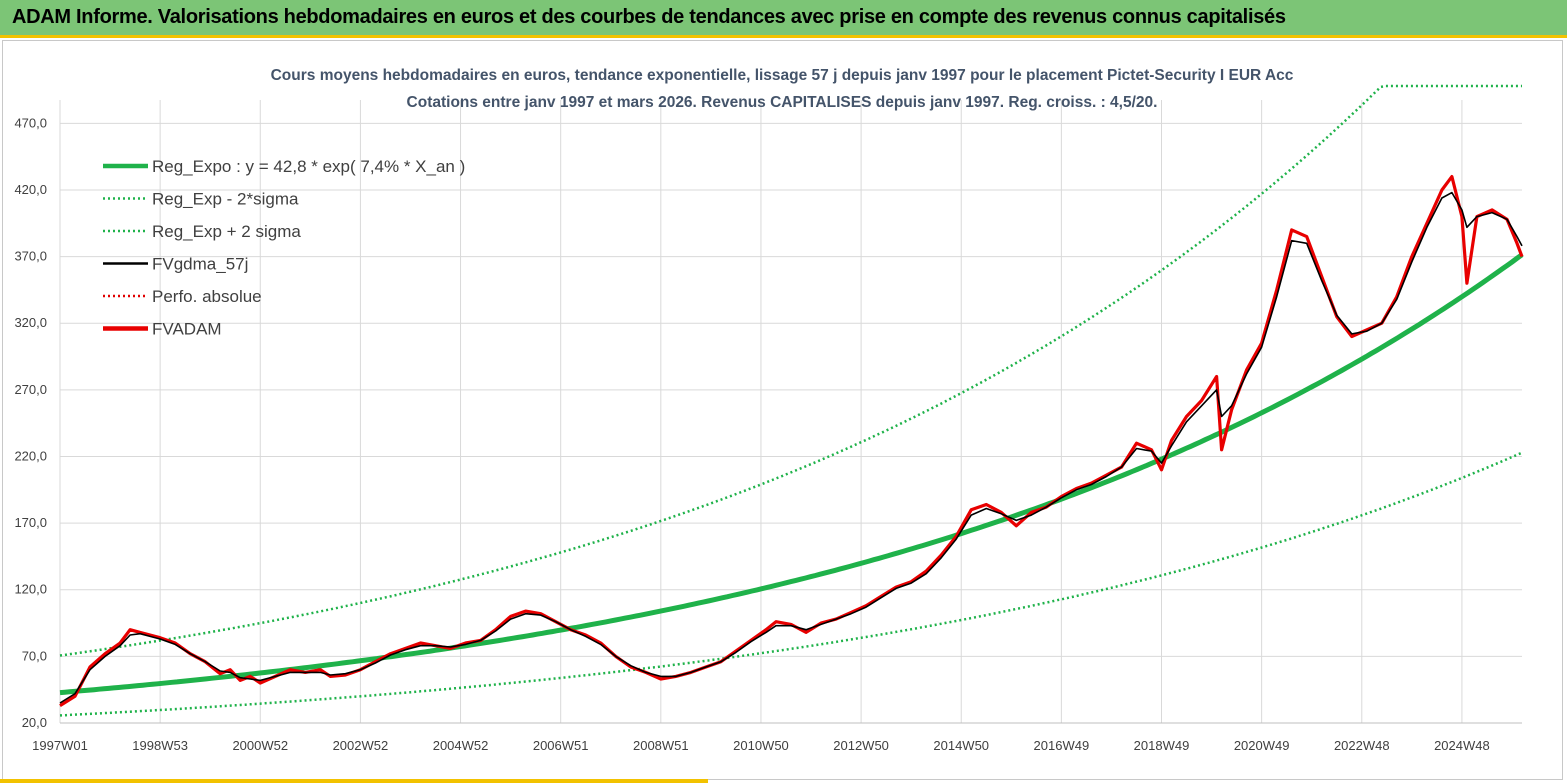 The height and width of the screenshot is (783, 1567). Describe the element at coordinates (661, 745) in the screenshot. I see `x-tick-label: 2008W51` at that location.